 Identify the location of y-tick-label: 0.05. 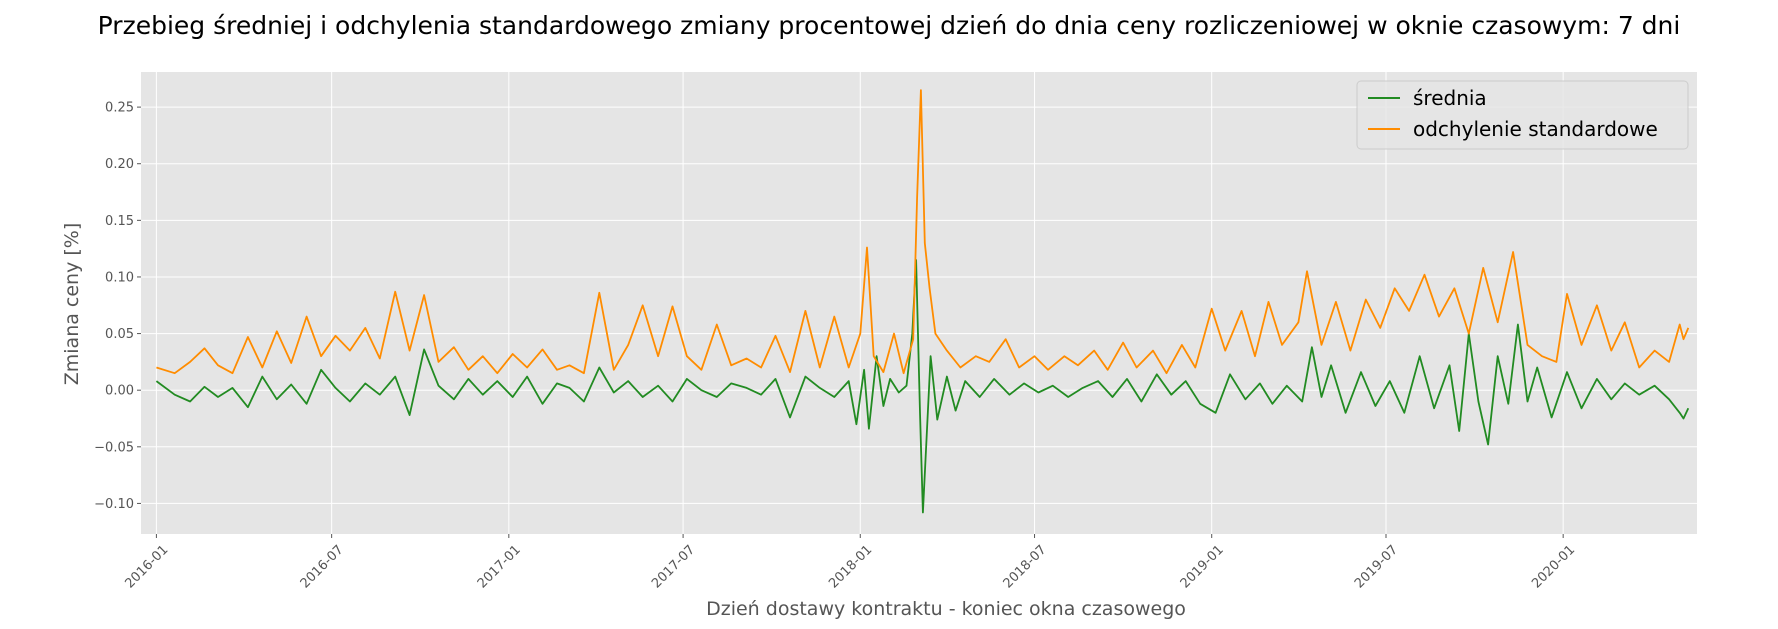
(119, 334).